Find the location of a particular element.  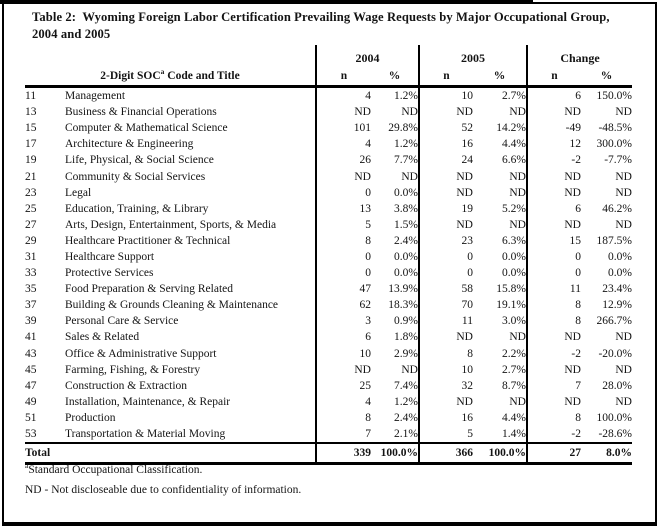

row-pct-2004-cell: 2.1% is located at coordinates (406, 434).